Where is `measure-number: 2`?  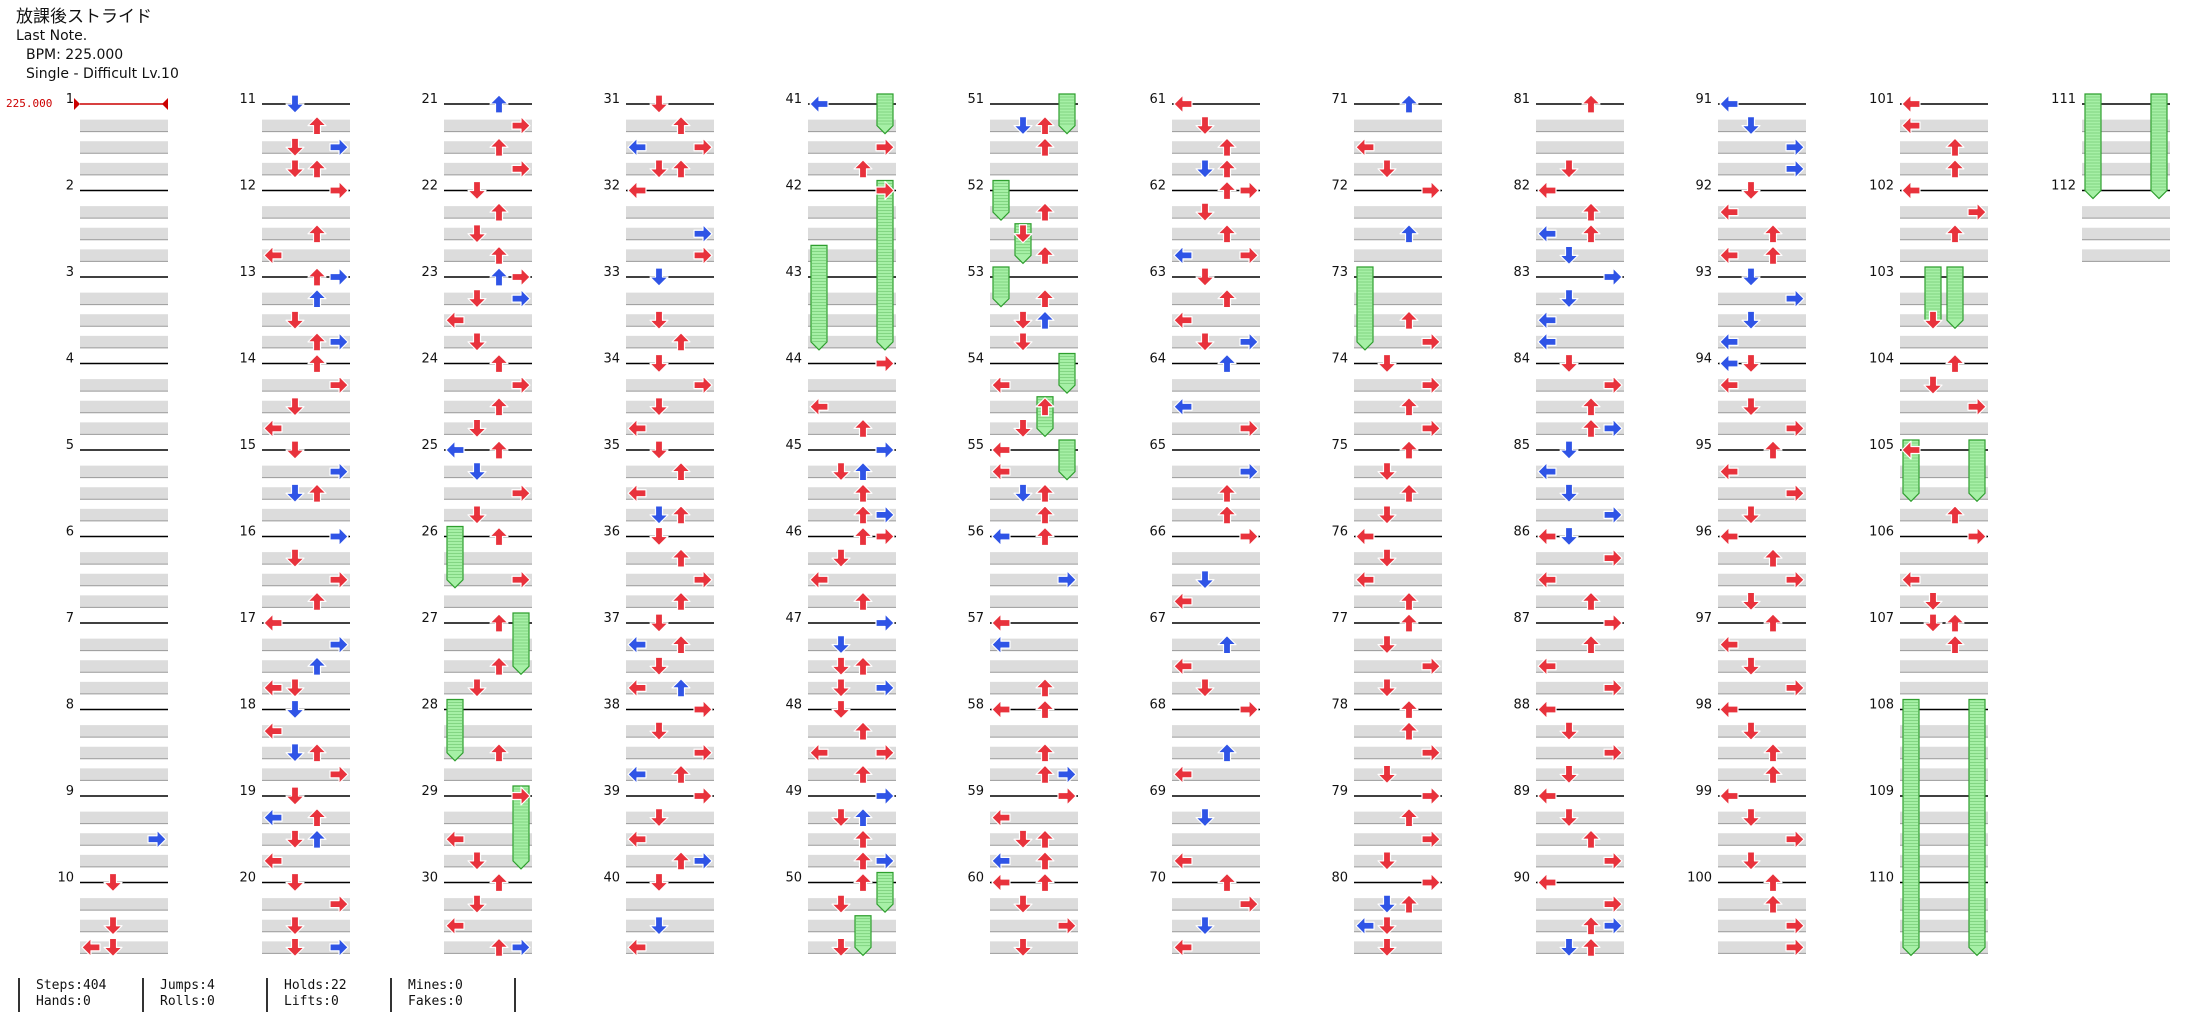 measure-number: 2 is located at coordinates (70, 186).